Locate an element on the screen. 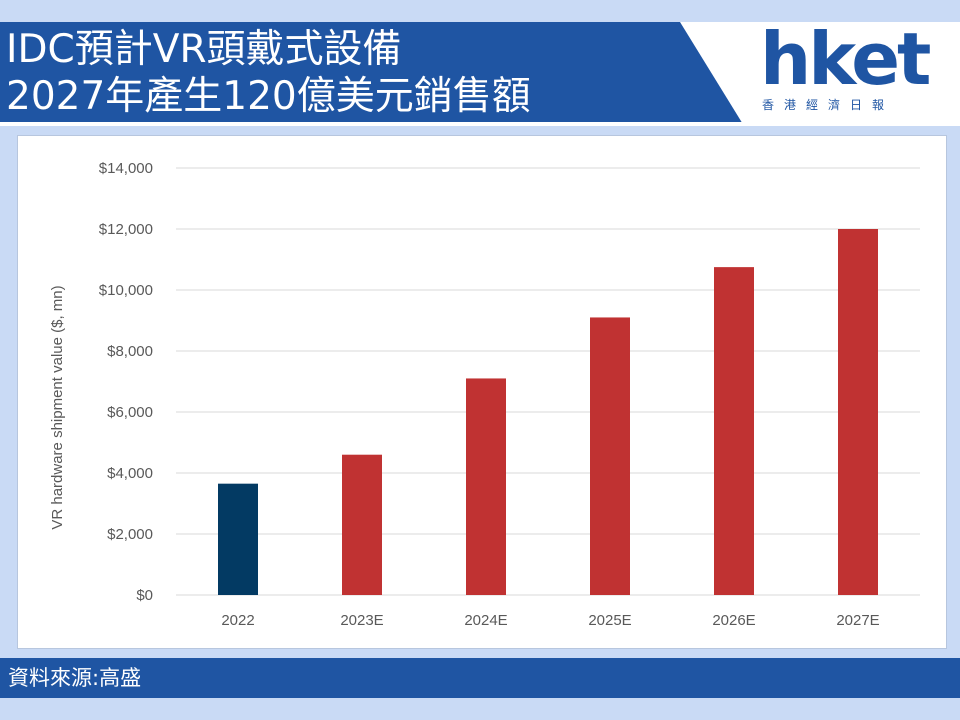 This screenshot has height=720, width=960. bar-2024e is located at coordinates (486, 486).